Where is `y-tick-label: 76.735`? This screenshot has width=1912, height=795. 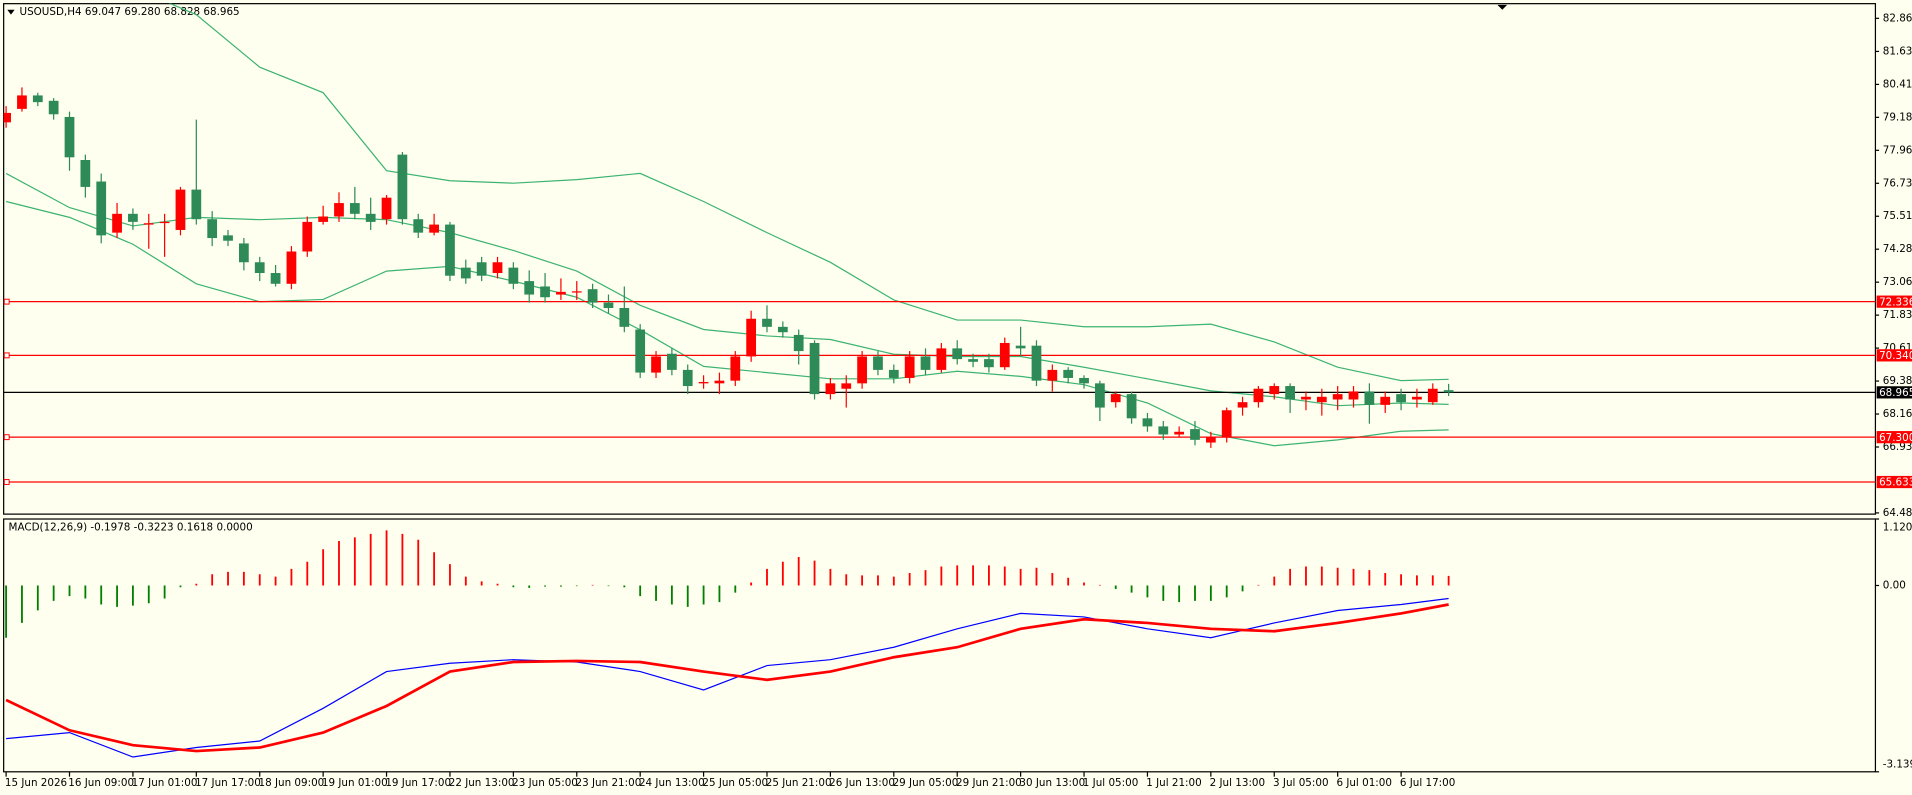
y-tick-label: 76.735 is located at coordinates (1897, 183).